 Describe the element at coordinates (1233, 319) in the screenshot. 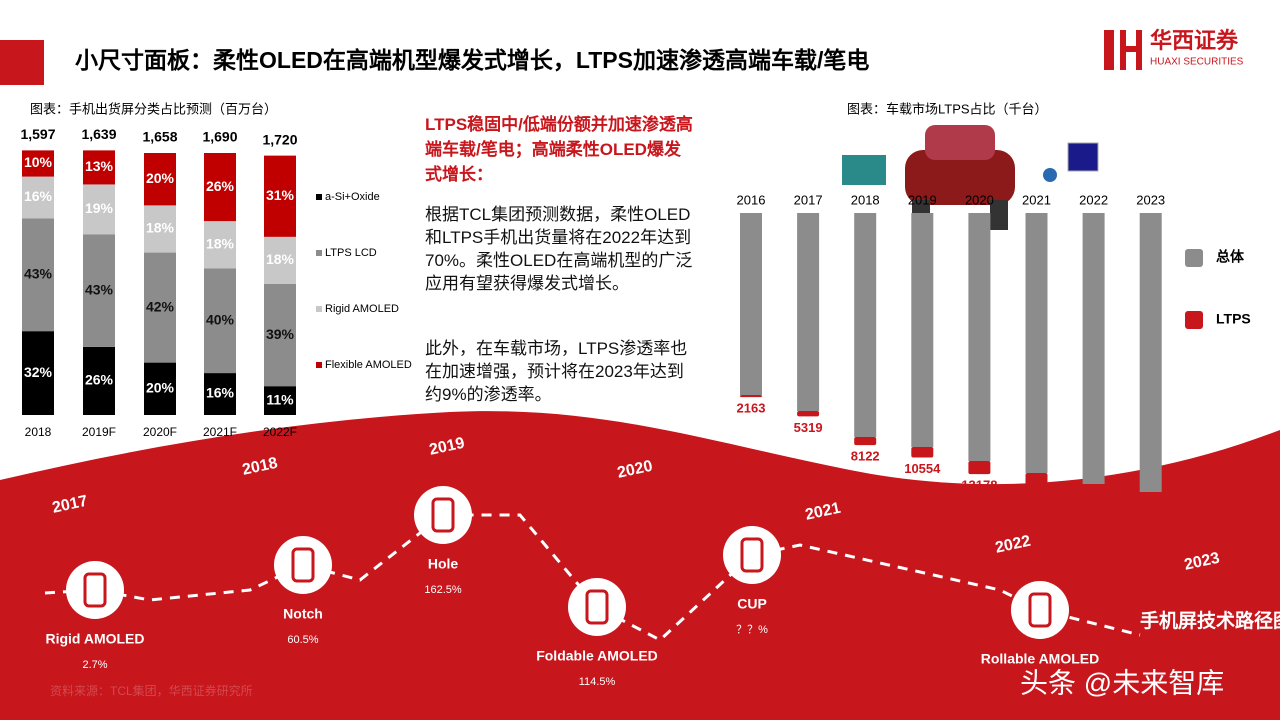

I see `legend-label: LTPS` at that location.